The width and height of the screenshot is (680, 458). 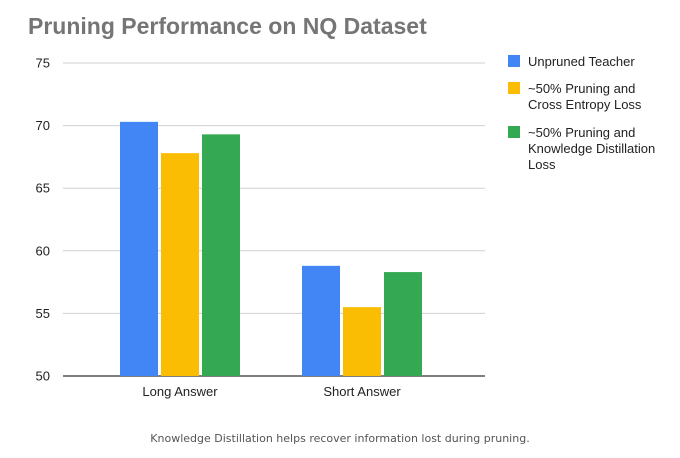 I want to click on y-tick-label: 60, so click(x=43, y=250).